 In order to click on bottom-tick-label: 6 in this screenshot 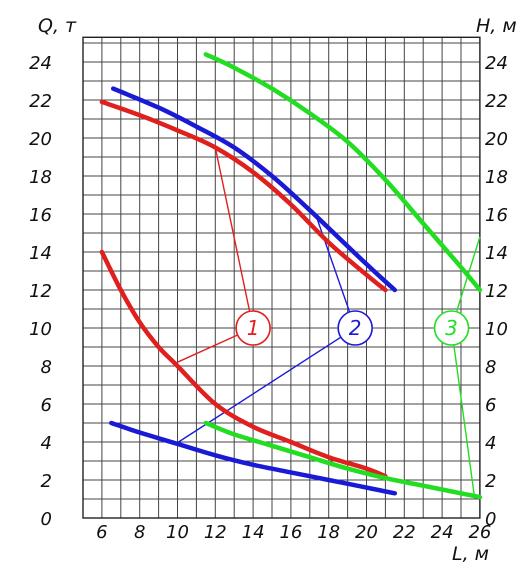, I will do `click(101, 532)`.